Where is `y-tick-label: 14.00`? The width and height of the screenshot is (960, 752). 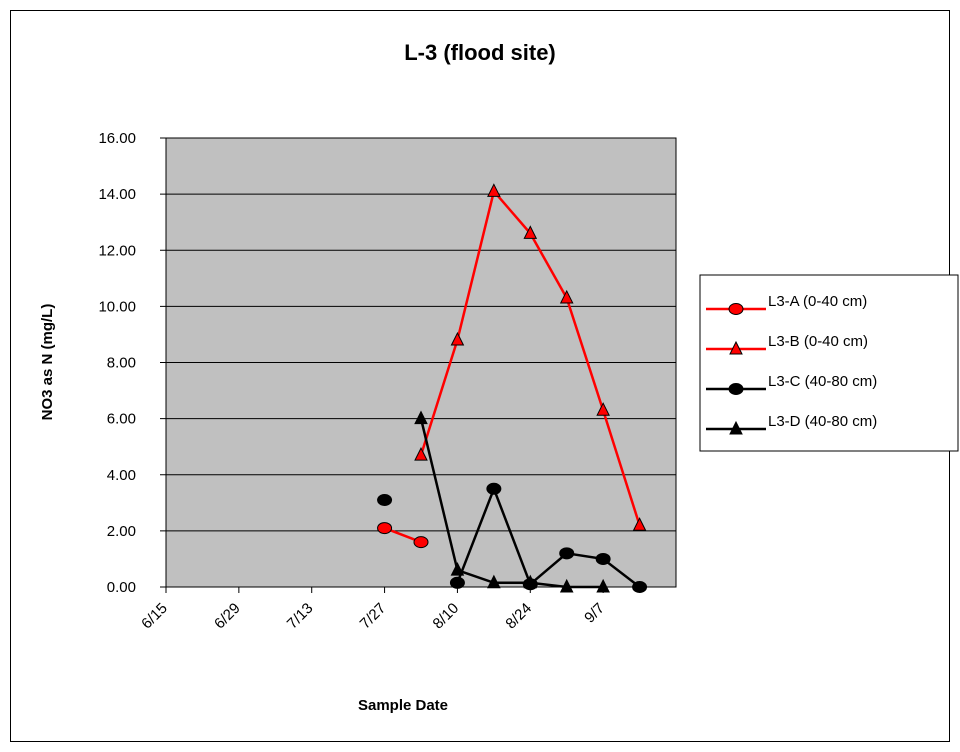
y-tick-label: 14.00 is located at coordinates (117, 194).